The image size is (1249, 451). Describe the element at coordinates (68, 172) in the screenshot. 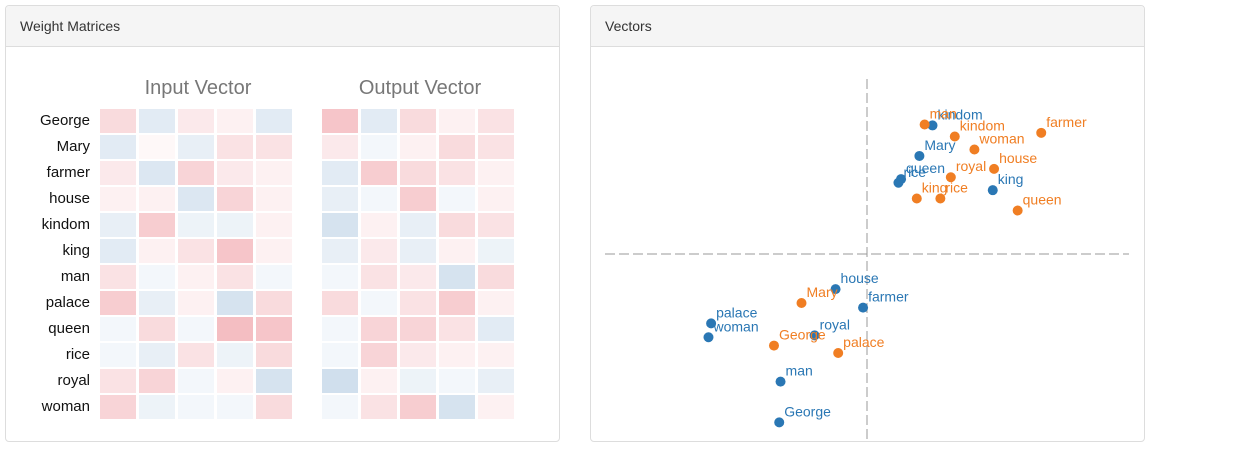

I see `row-label-farmer: farmer` at that location.